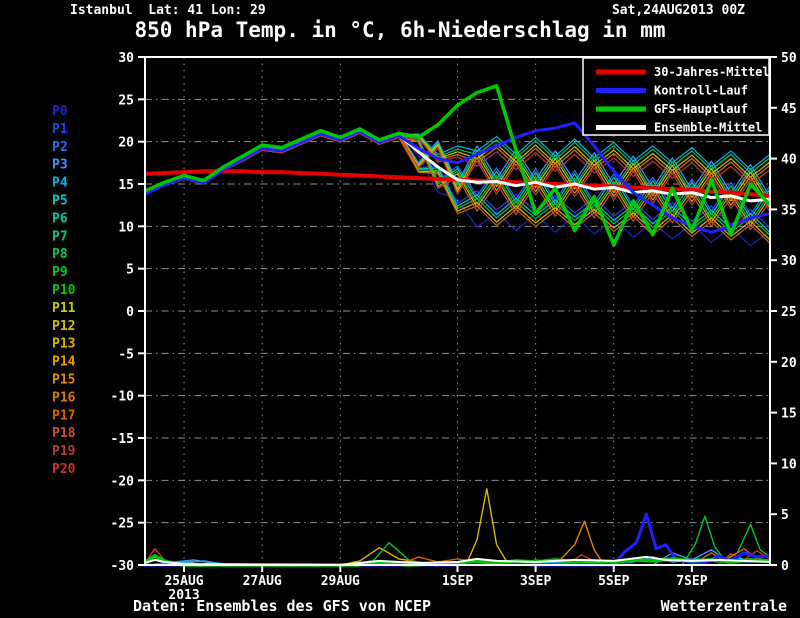 The image size is (800, 618). Describe the element at coordinates (789, 58) in the screenshot. I see `precip-axis-label: 50` at that location.